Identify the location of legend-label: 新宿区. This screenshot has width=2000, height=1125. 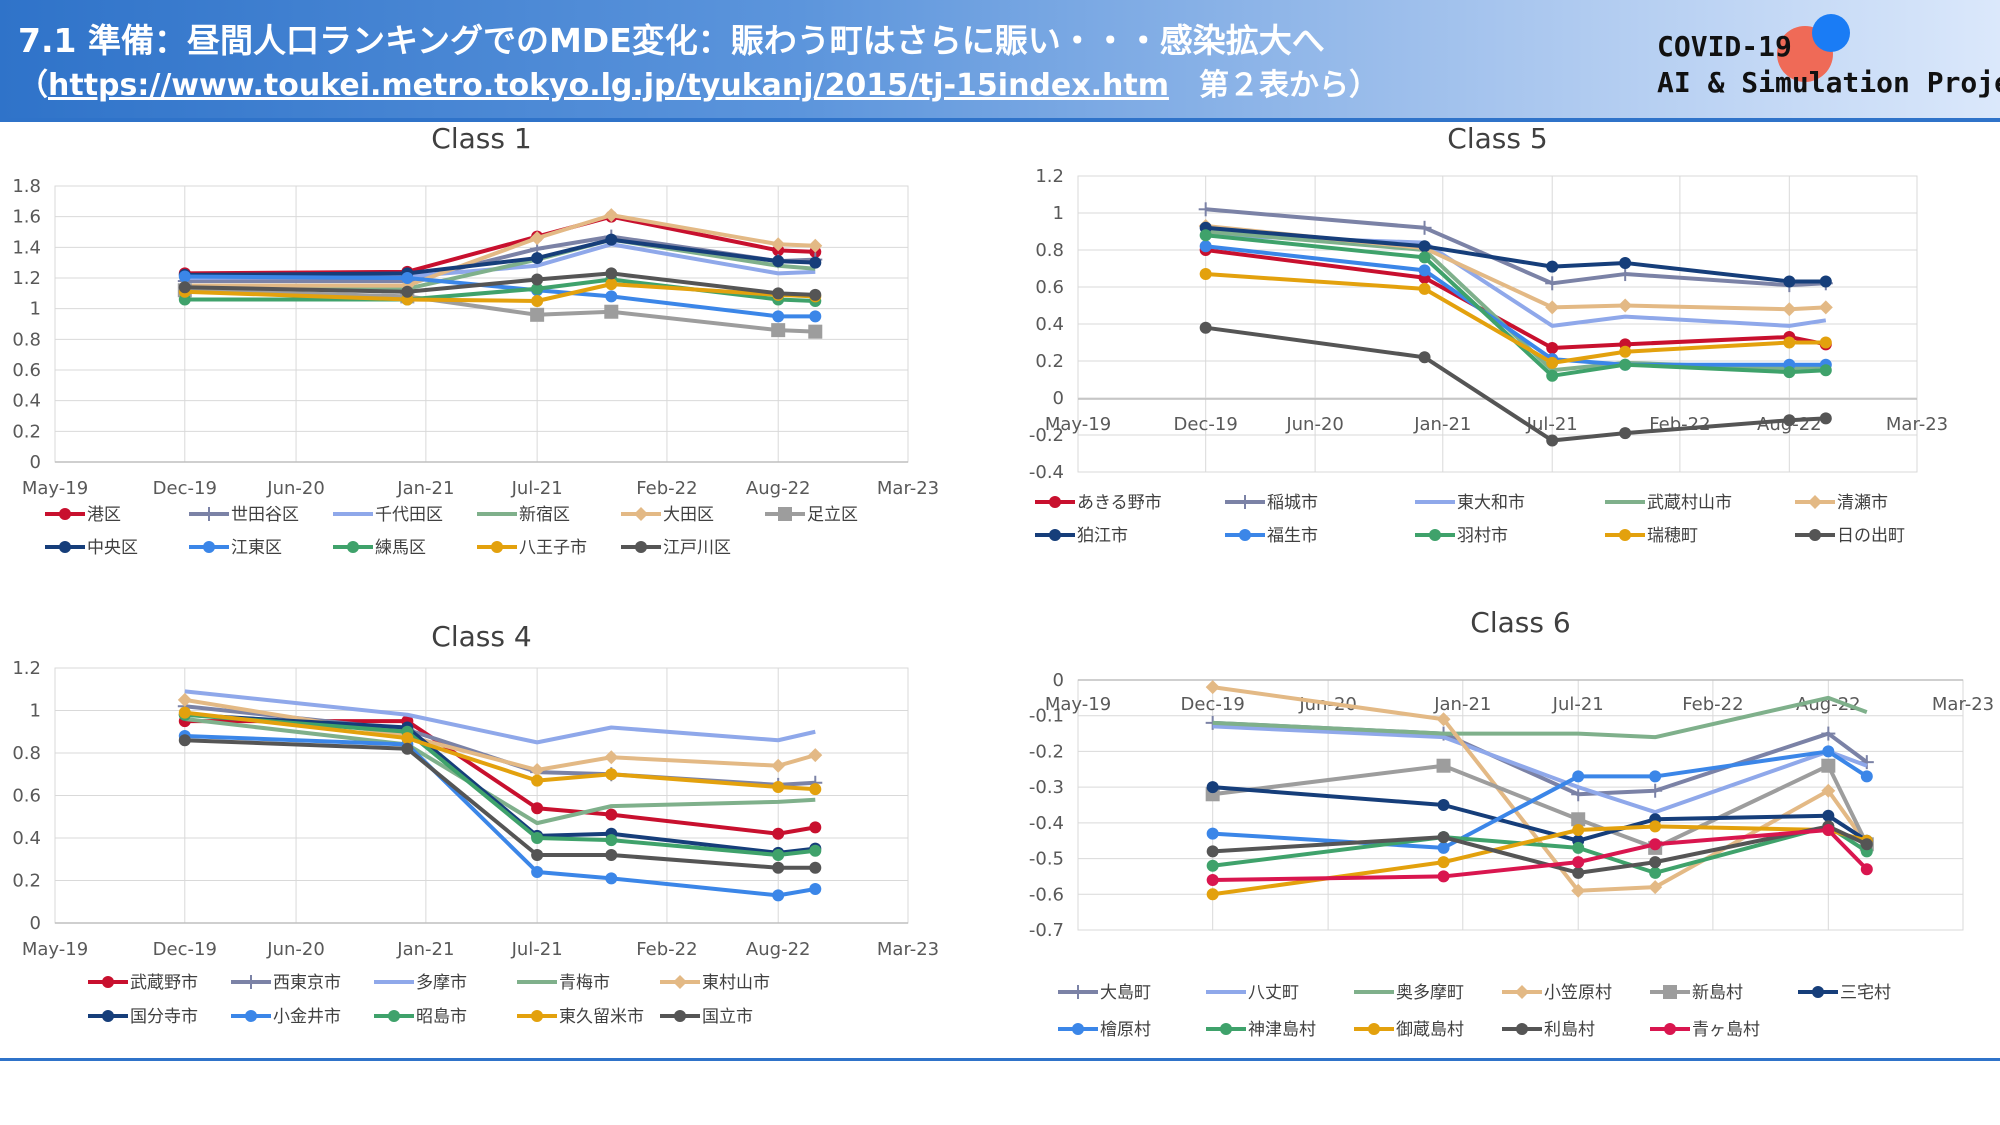
(544, 515).